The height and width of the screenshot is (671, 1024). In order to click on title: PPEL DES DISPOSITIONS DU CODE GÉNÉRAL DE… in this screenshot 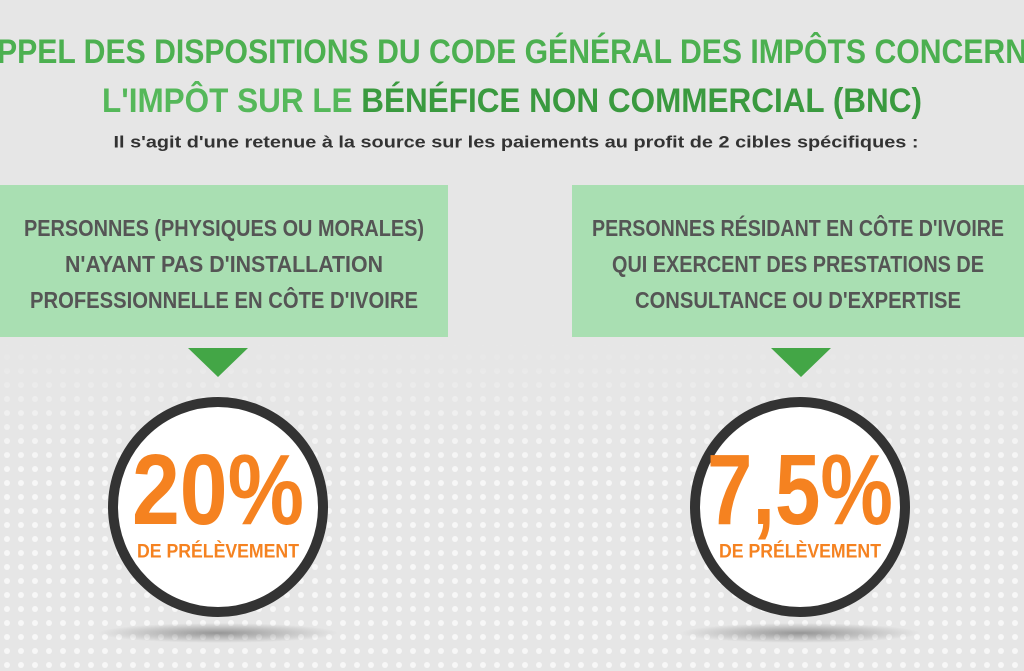, I will do `click(512, 51)`.